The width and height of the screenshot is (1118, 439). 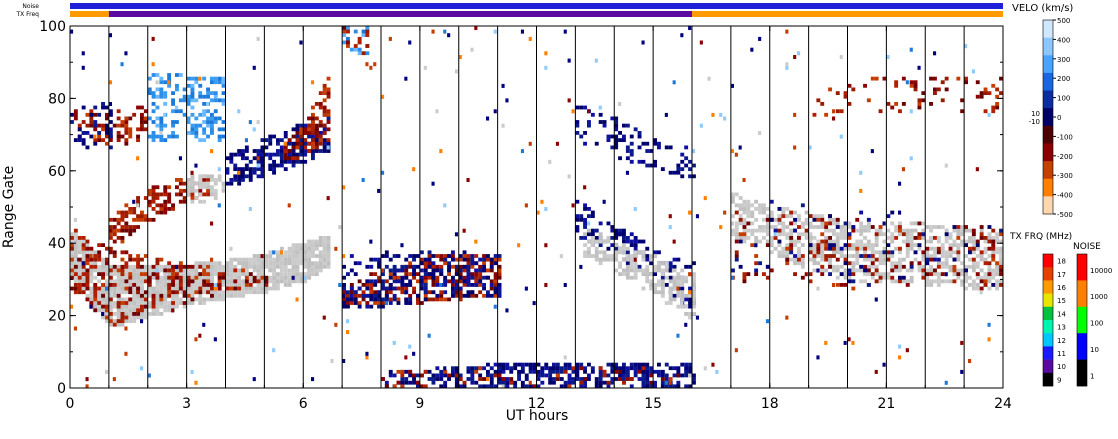 What do you see at coordinates (1048, 300) in the screenshot?
I see `frequency-swatch` at bounding box center [1048, 300].